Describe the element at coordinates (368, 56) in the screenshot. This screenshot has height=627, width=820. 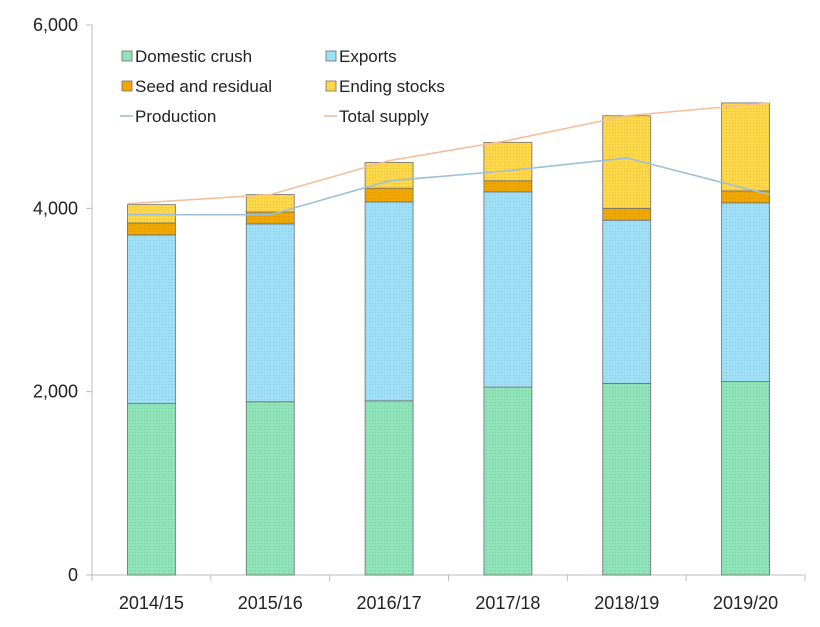
I see `legend-label-exports: Exports` at that location.